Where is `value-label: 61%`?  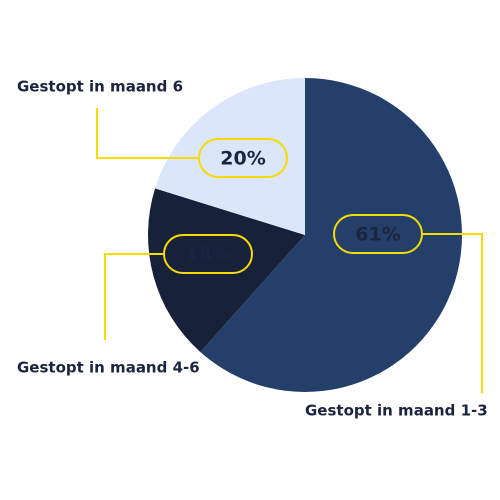 value-label: 61% is located at coordinates (377, 235).